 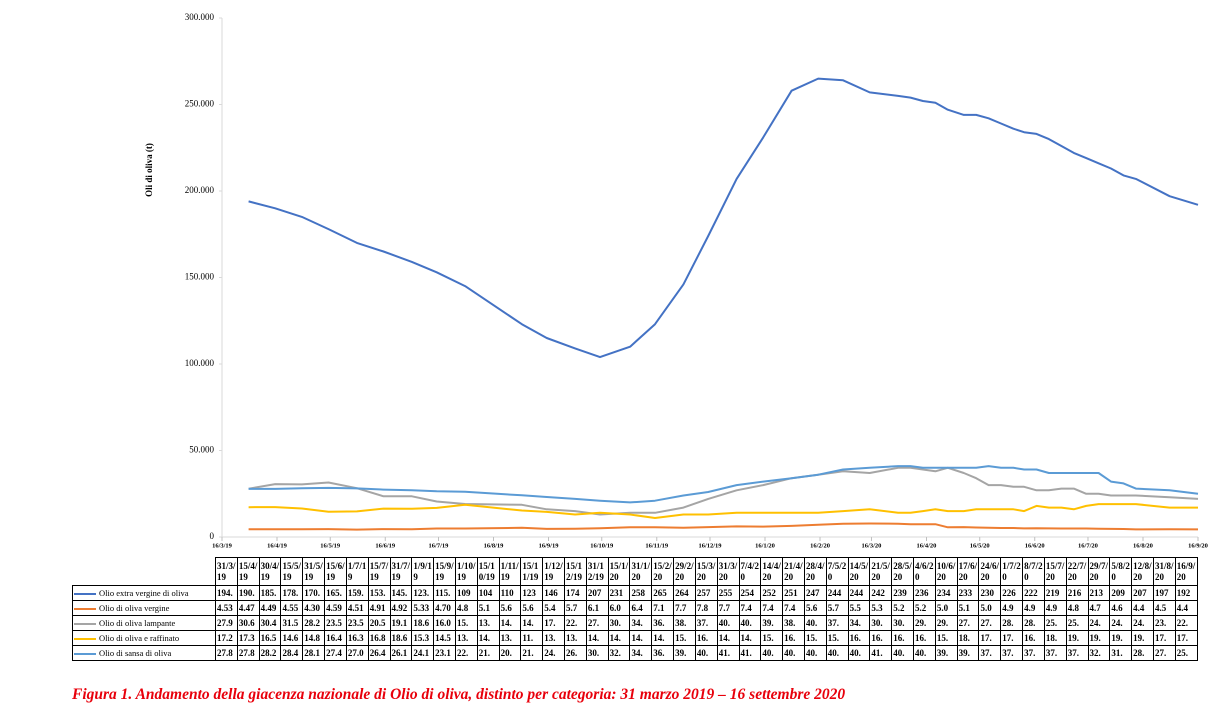 What do you see at coordinates (837, 623) in the screenshot?
I see `table-cell: 37.` at bounding box center [837, 623].